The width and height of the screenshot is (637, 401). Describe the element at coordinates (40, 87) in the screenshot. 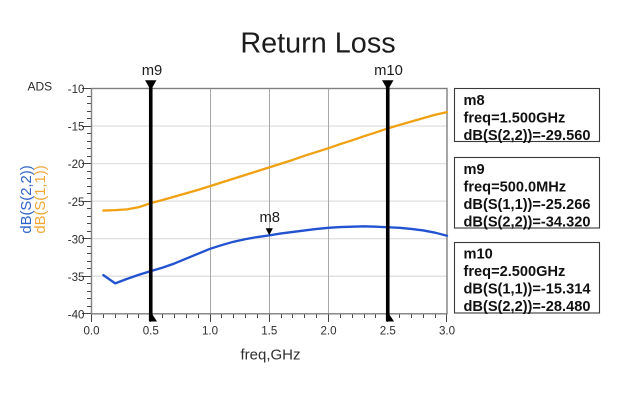

I see `svg-text: ADS` at that location.